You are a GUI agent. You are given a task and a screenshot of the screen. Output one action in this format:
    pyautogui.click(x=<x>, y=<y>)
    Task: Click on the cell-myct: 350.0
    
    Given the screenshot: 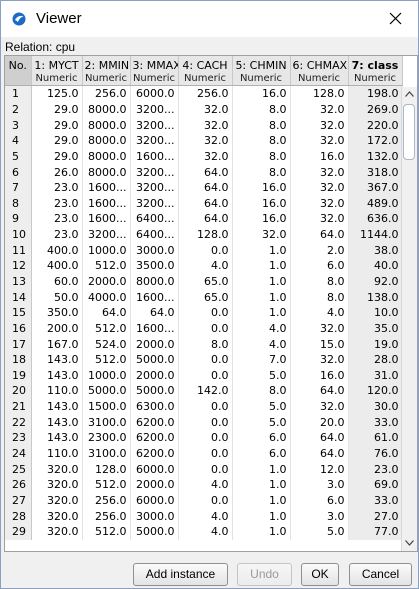 What is the action you would take?
    pyautogui.click(x=57, y=312)
    